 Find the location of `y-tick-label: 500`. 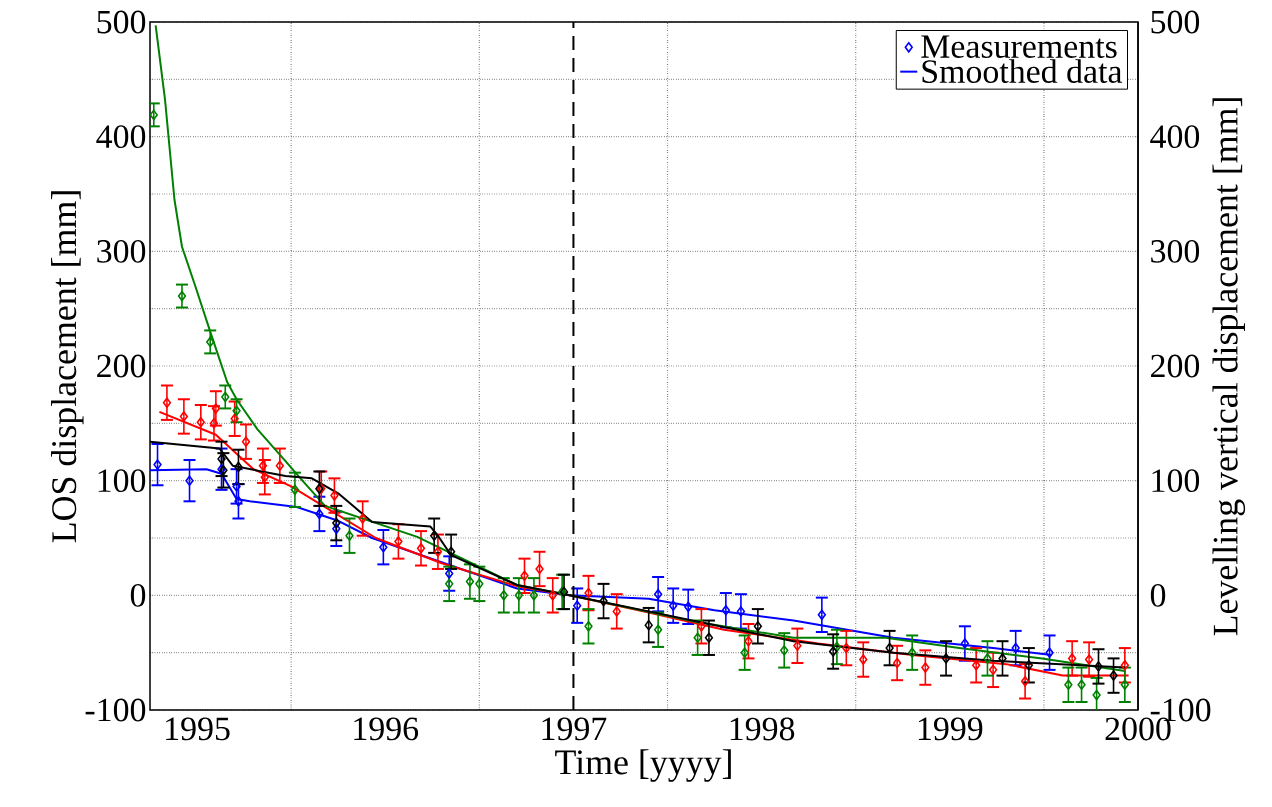

y-tick-label: 500 is located at coordinates (121, 22).